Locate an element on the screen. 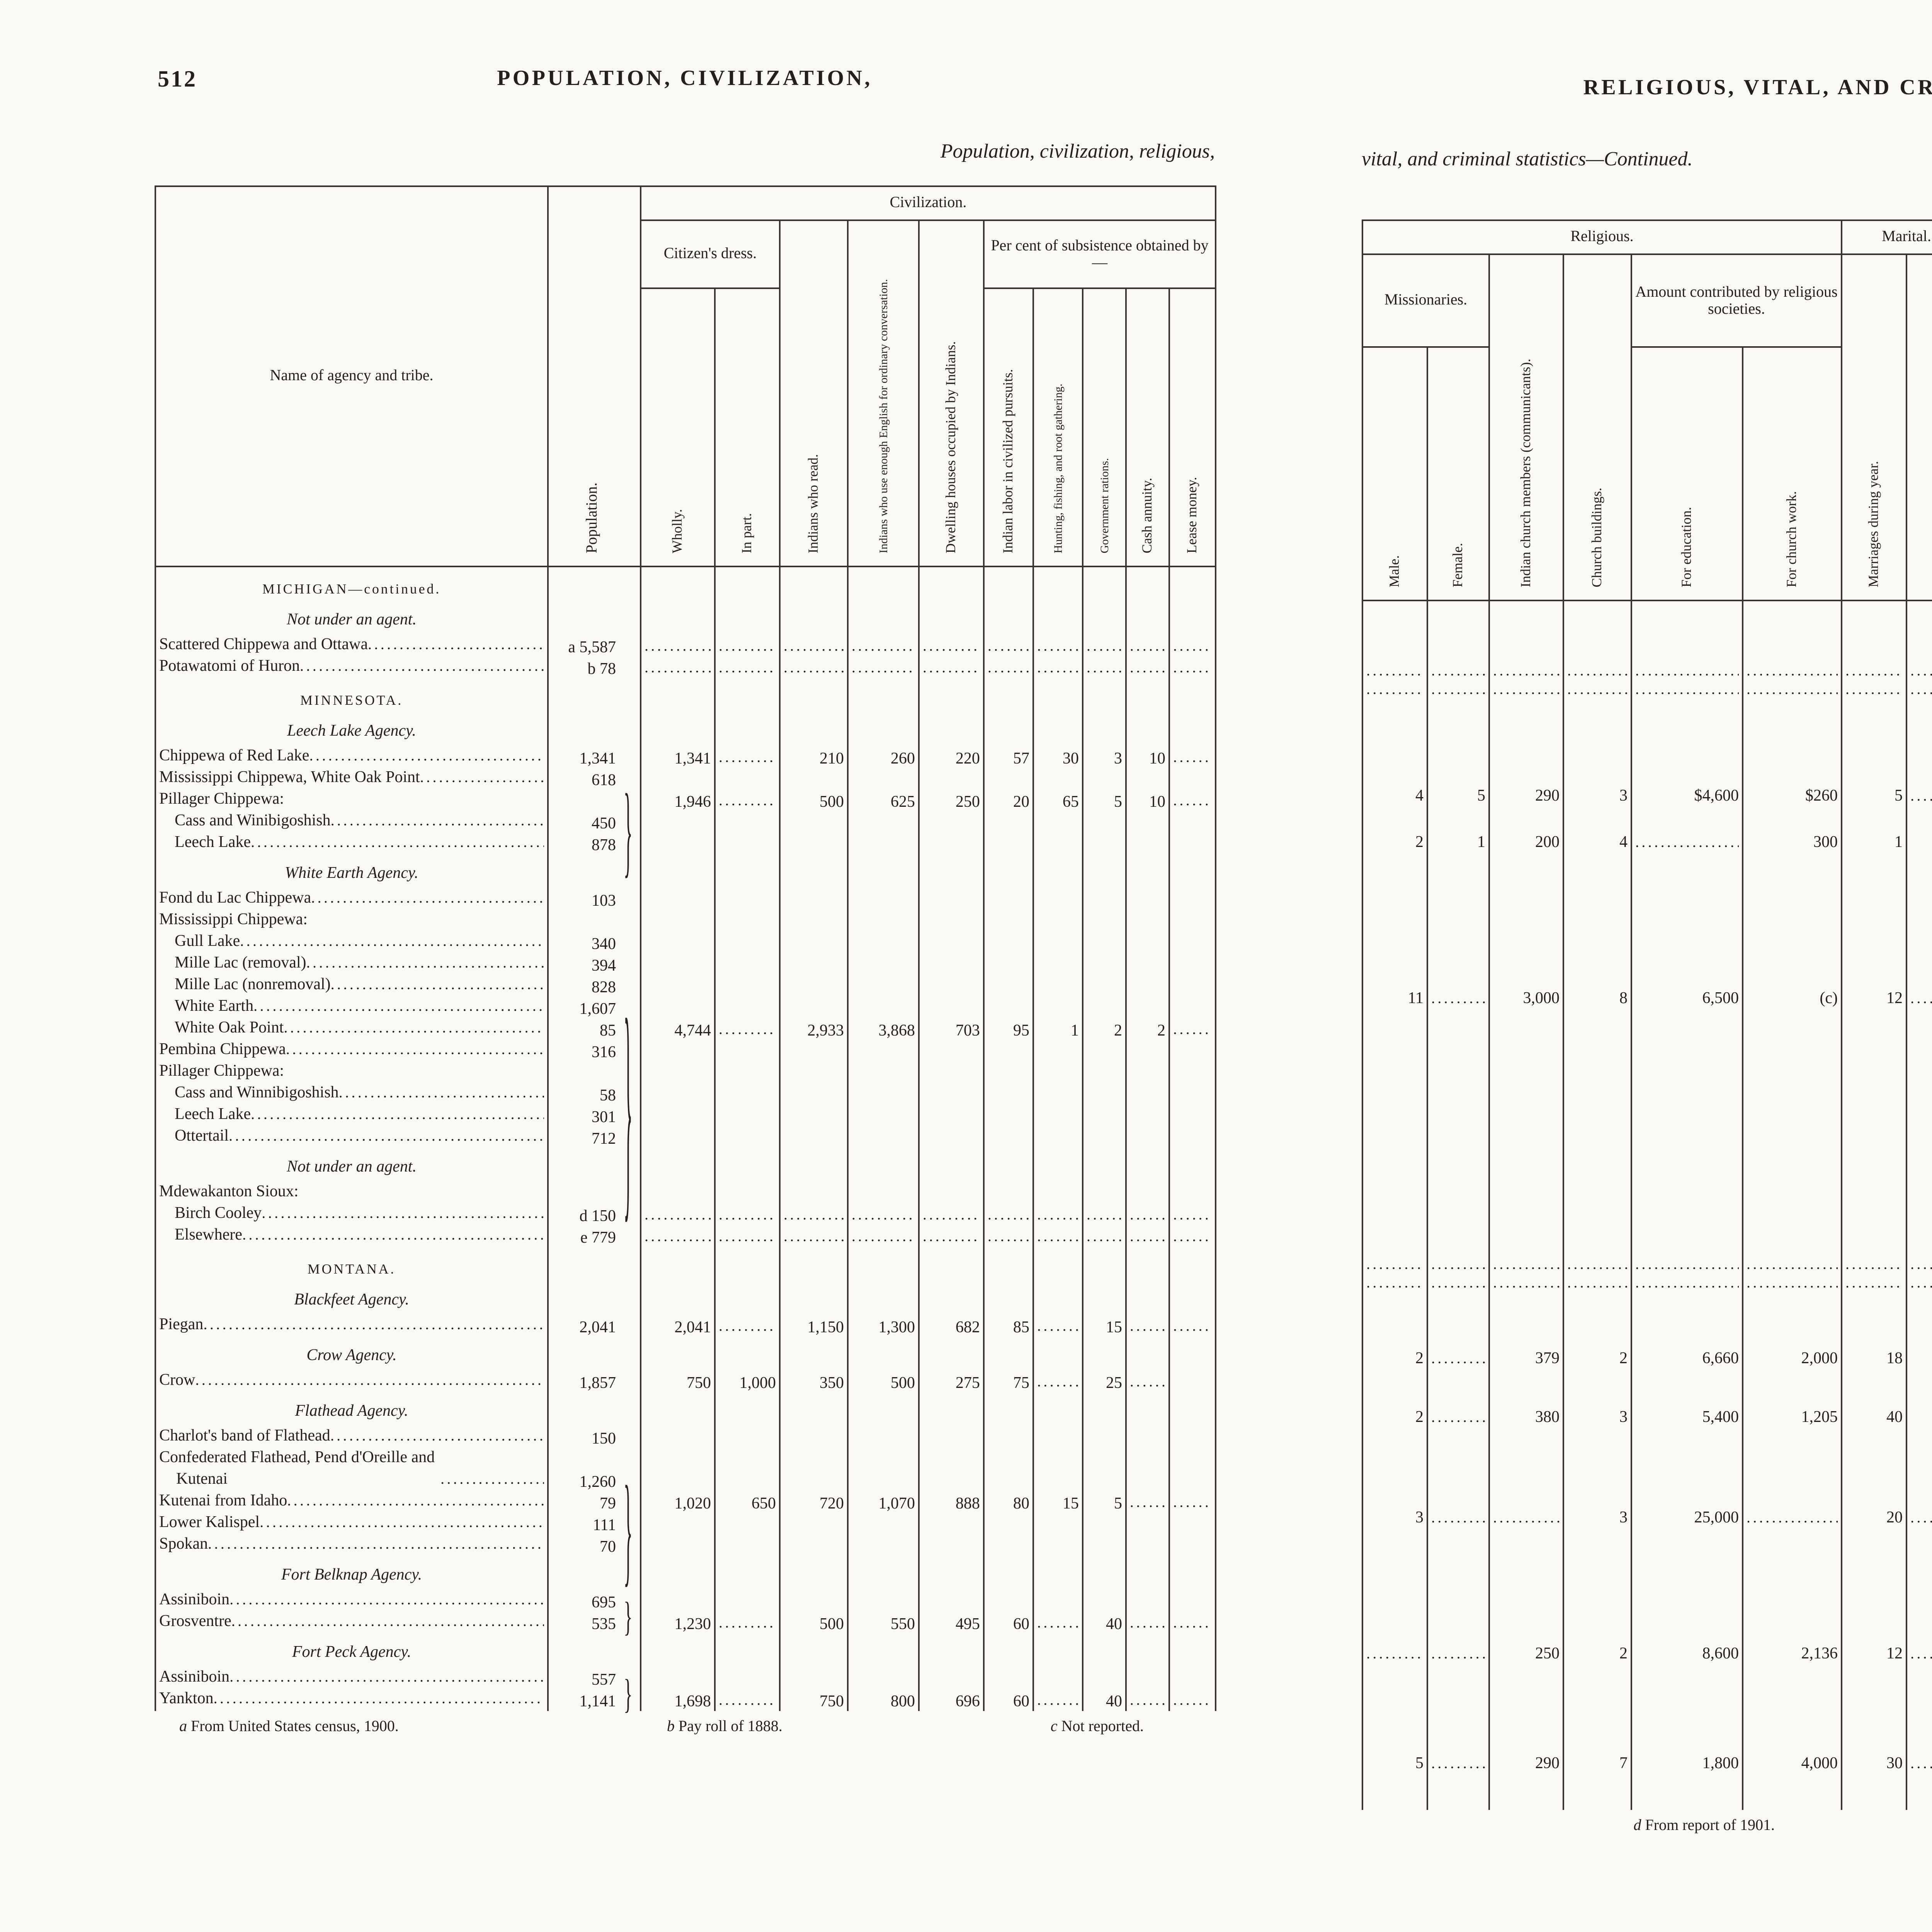 The image size is (1932, 1932). agency-row: Leech Lake 878 is located at coordinates (686, 844).